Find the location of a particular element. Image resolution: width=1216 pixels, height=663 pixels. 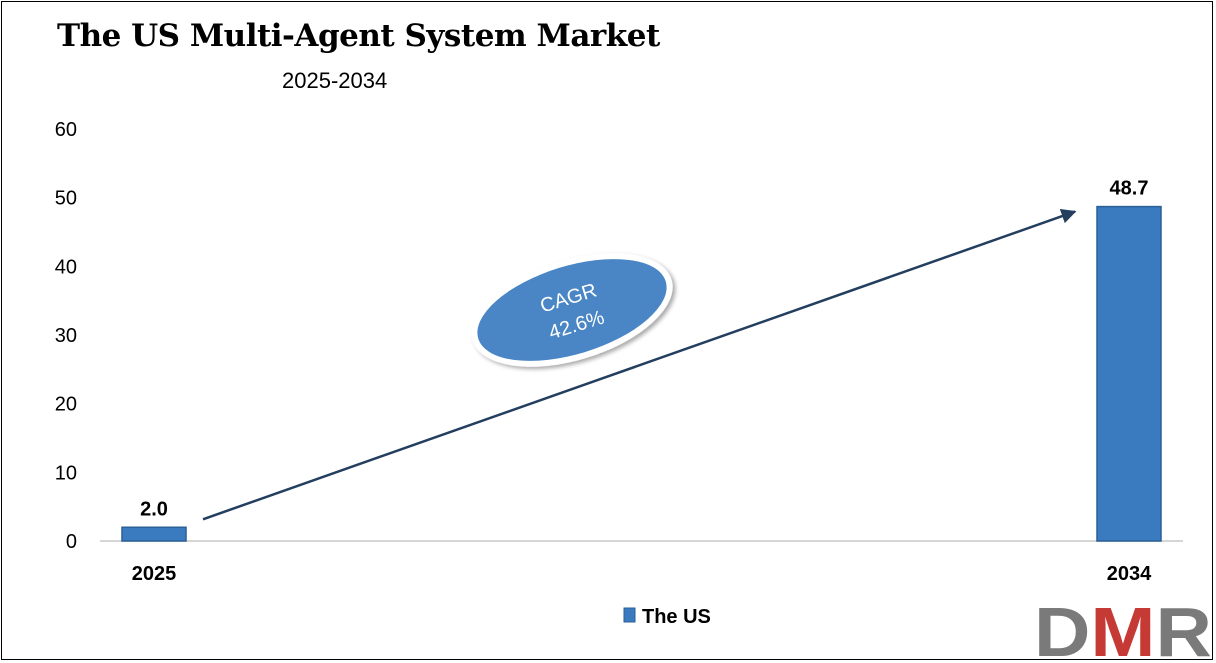

logo-text: DMR is located at coordinates (1123, 628).